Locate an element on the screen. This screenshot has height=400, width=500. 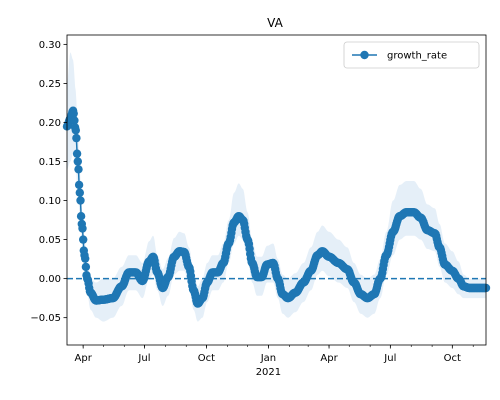
y-tick-label: 0.20 is located at coordinates (50, 123).